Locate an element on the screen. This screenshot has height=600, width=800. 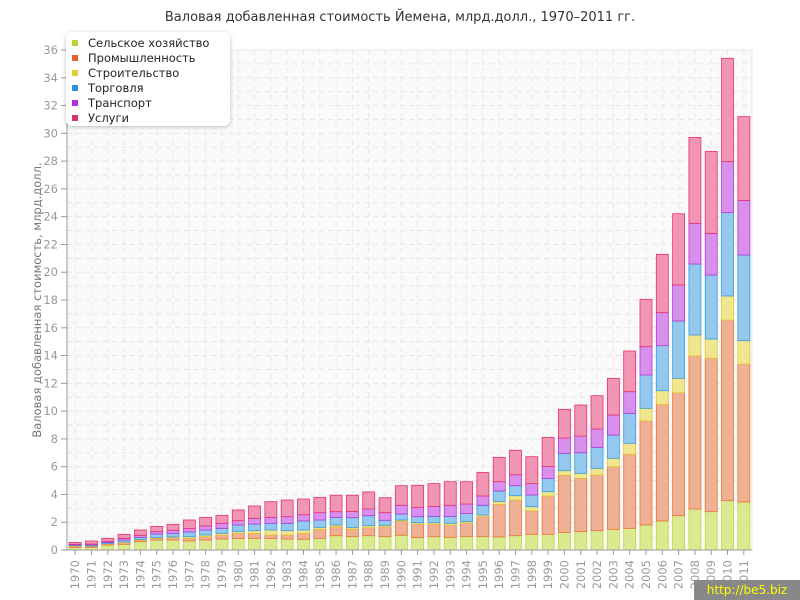
bar-segment-3: Торговля 2000: 1.25 is located at coordinates (564, 462).